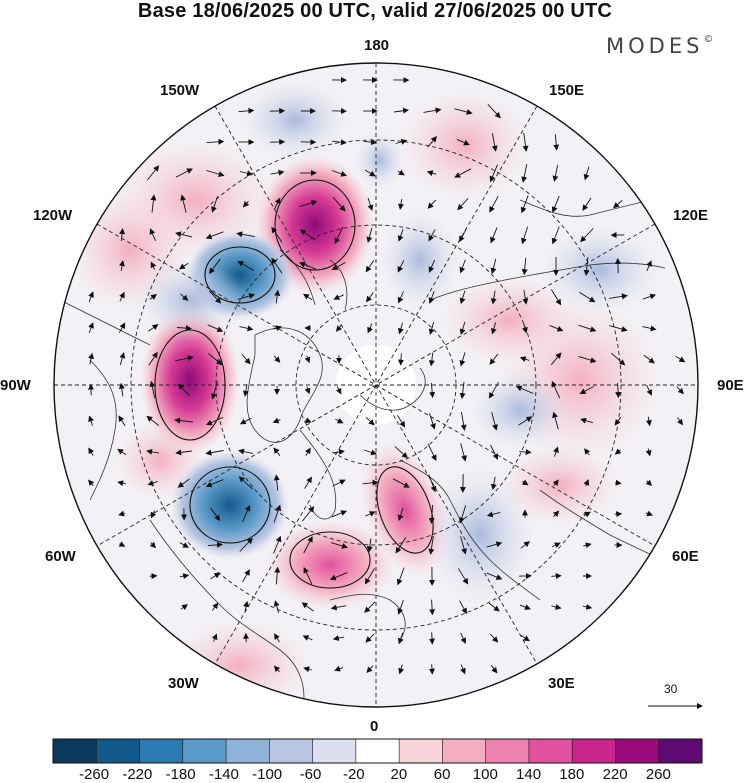 This screenshot has height=783, width=750. Describe the element at coordinates (529, 774) in the screenshot. I see `colorbar-tick-label: 140` at that location.